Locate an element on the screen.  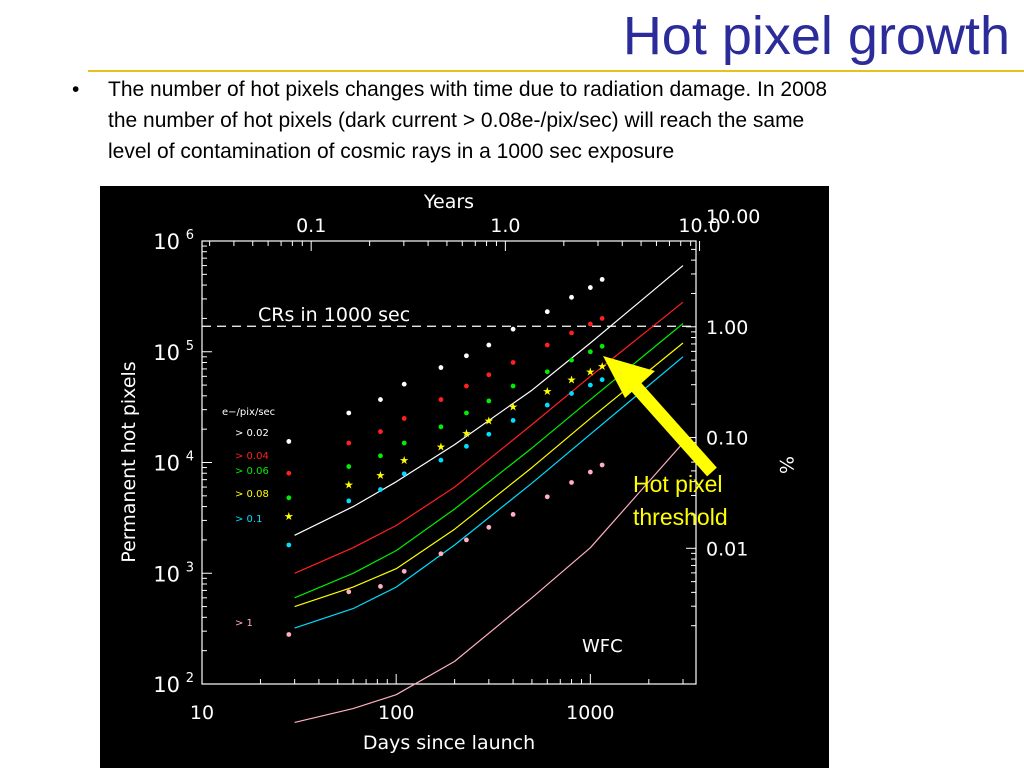
y2-tick-label: 0.10 is located at coordinates (727, 439).